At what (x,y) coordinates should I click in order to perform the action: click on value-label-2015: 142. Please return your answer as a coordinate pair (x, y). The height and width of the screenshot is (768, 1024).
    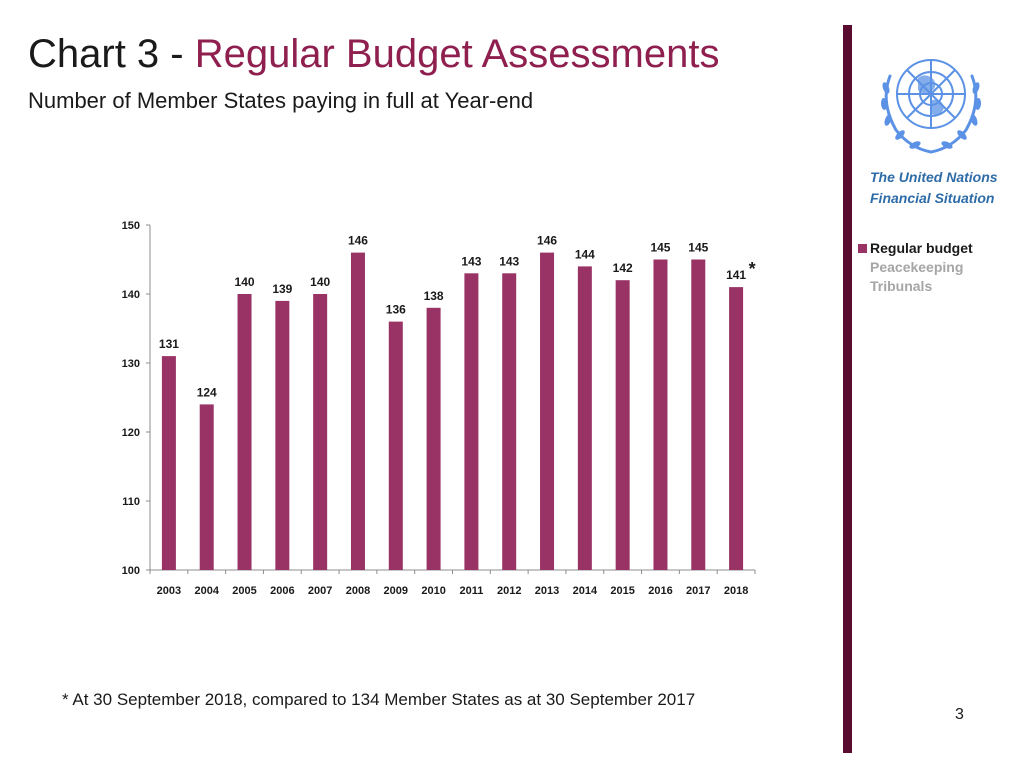
    Looking at the image, I should click on (623, 268).